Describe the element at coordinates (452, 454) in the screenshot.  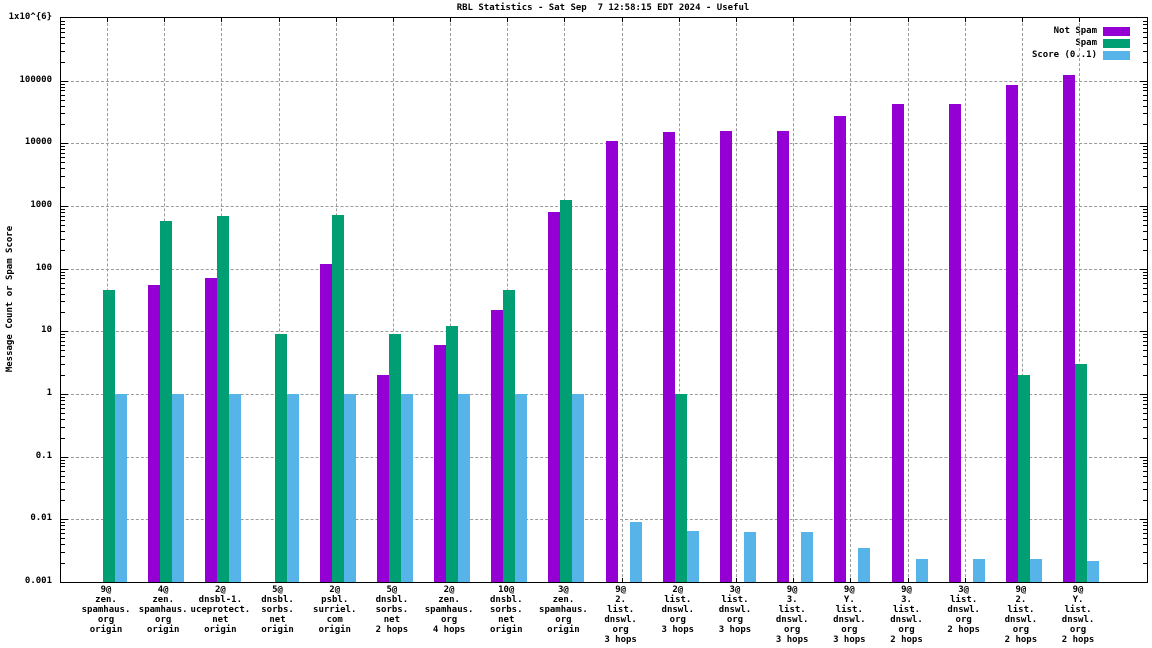
I see `bar-spam` at that location.